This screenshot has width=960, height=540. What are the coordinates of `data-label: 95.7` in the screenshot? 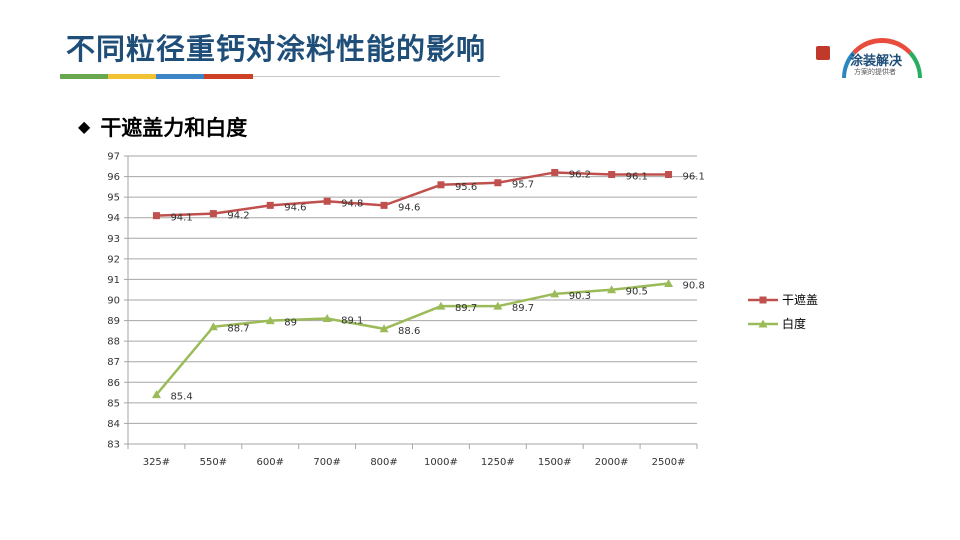 It's located at (523, 185).